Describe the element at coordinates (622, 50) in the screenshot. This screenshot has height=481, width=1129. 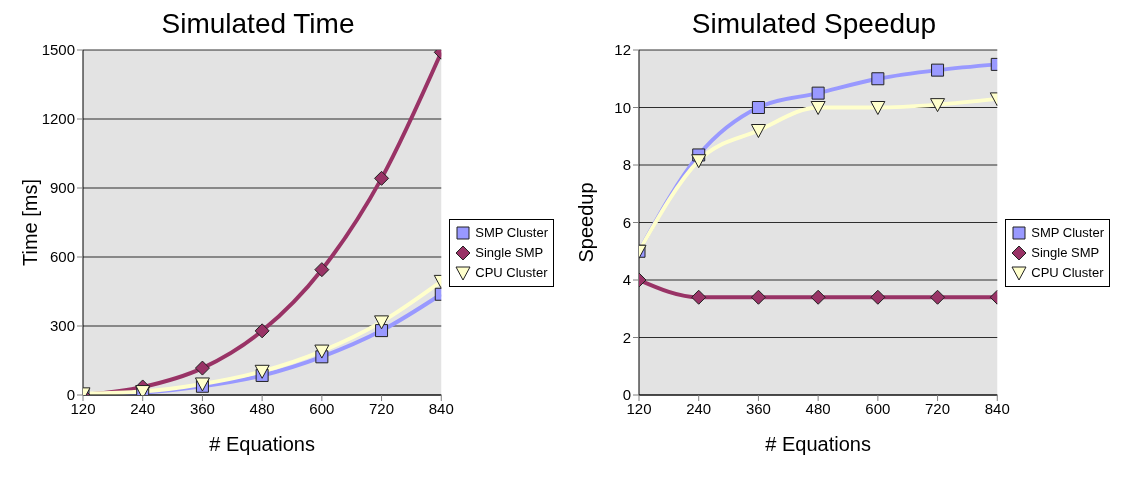
I see `y-tick-label: 12` at that location.